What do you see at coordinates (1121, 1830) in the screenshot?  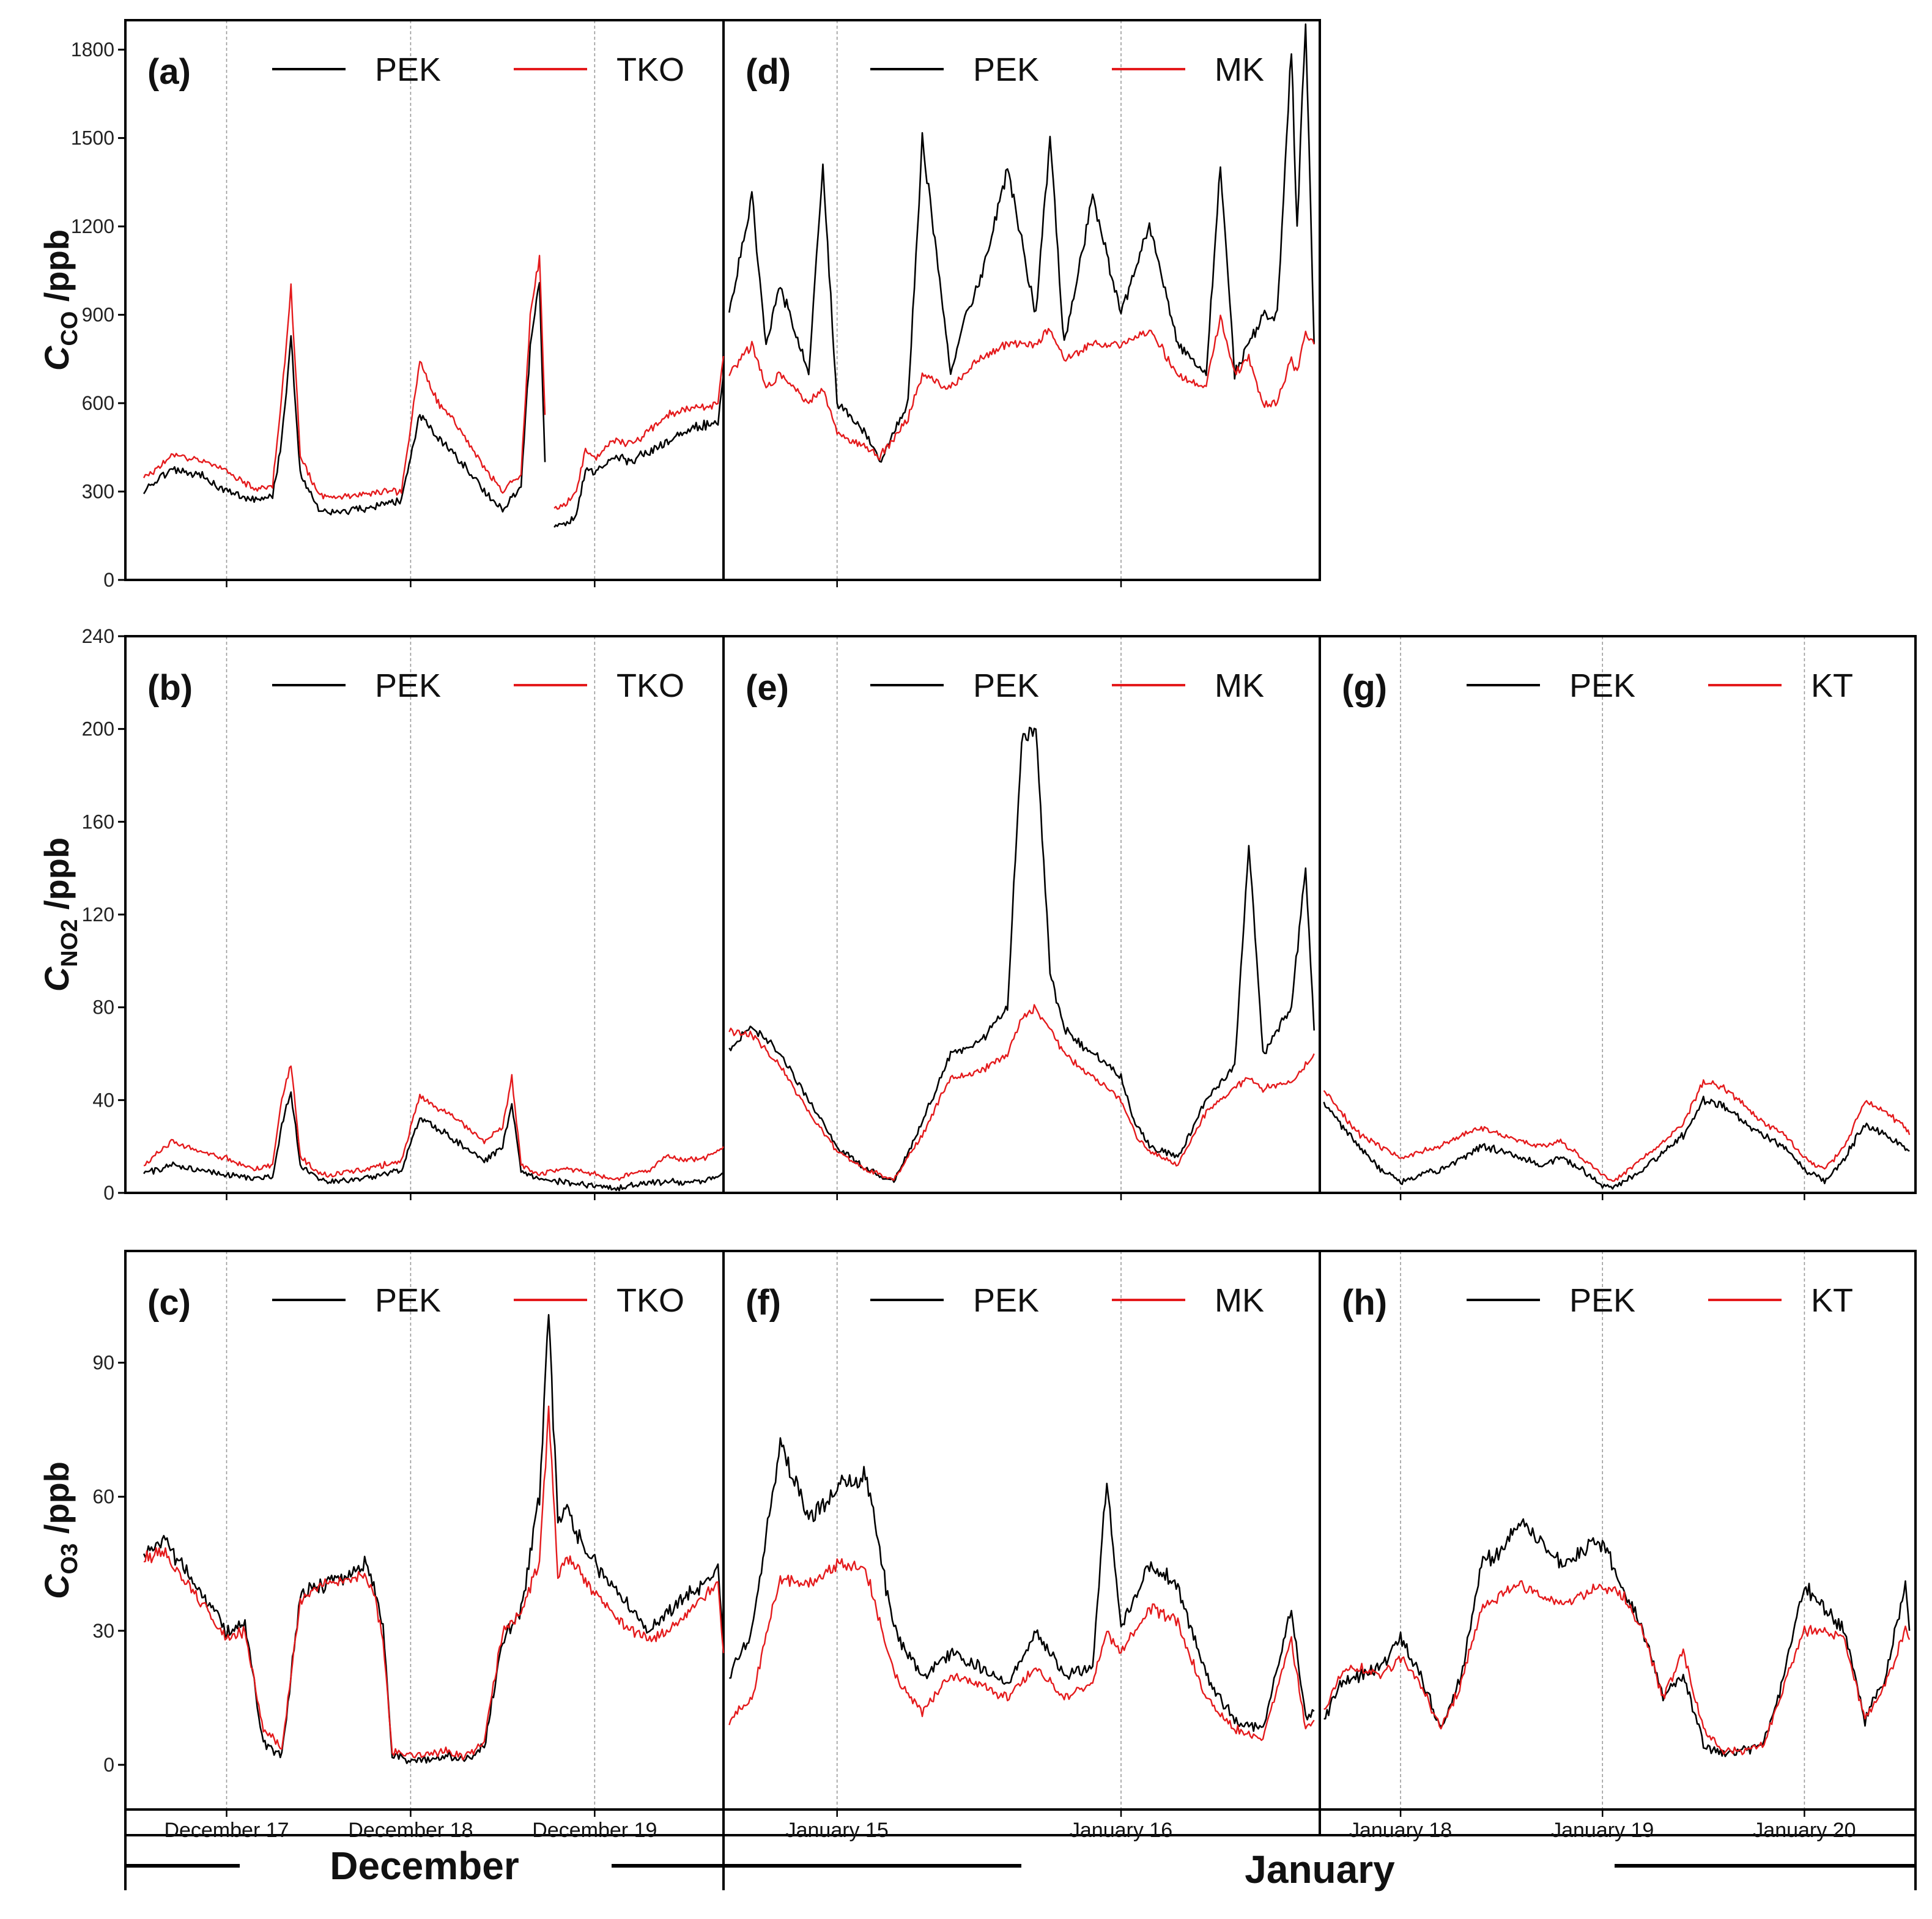 I see `x-date-label: January 16` at bounding box center [1121, 1830].